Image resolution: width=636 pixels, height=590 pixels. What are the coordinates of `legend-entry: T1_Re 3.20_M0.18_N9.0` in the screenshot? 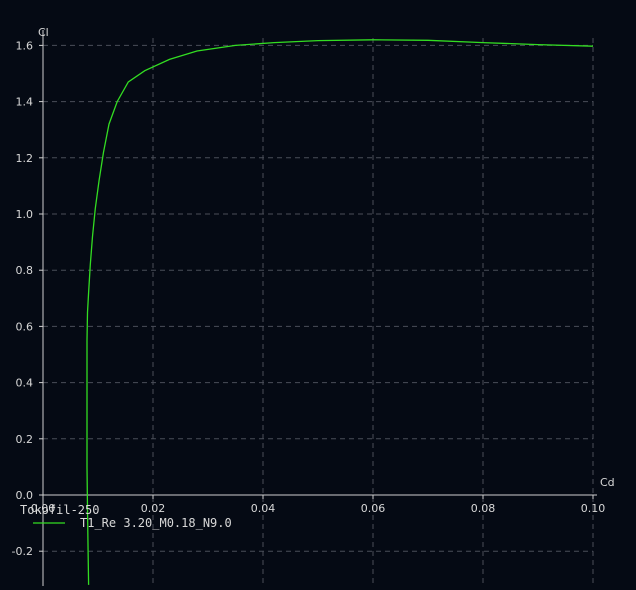 It's located at (156, 523).